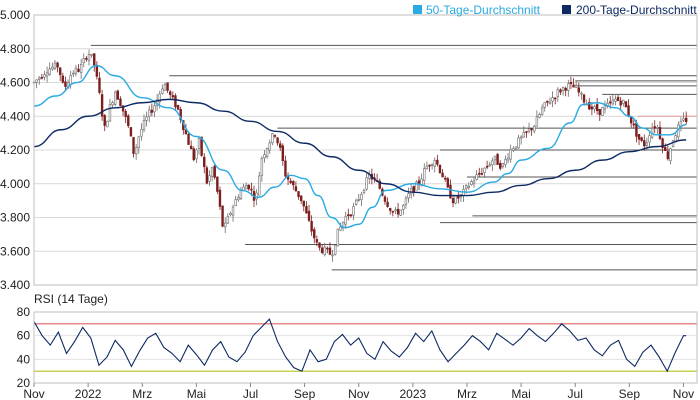  I want to click on price-ytick-label: 4.600, so click(15, 83).